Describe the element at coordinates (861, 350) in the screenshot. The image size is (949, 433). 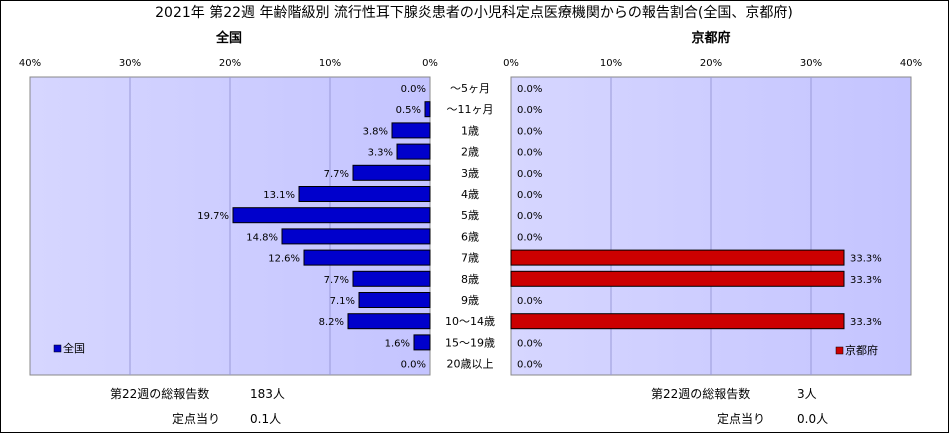
I see `right-legend-label: 京都府` at that location.